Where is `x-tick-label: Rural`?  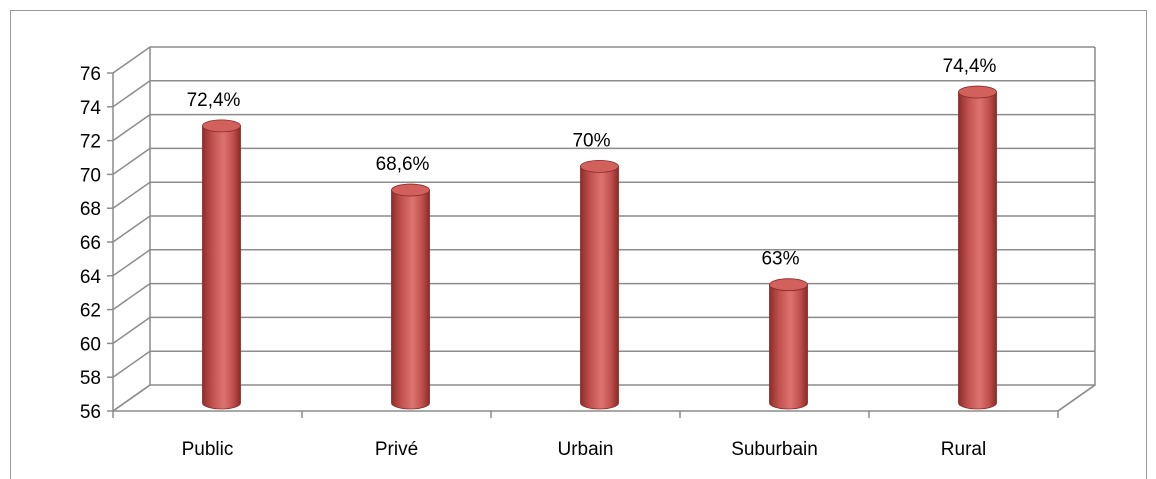 x-tick-label: Rural is located at coordinates (963, 449).